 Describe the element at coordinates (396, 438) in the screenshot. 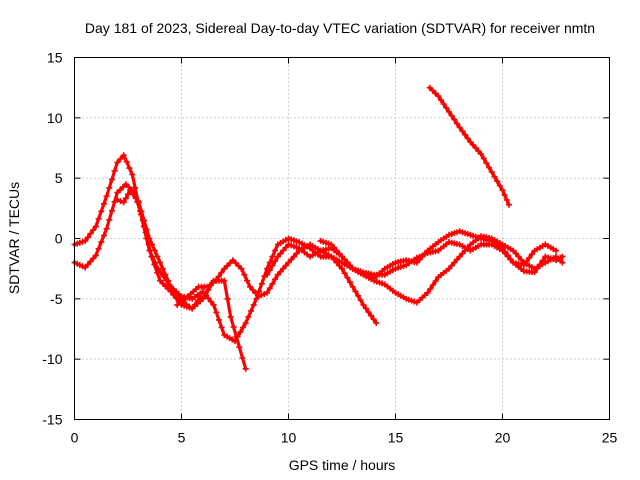

I see `x-tick-label: 15` at that location.